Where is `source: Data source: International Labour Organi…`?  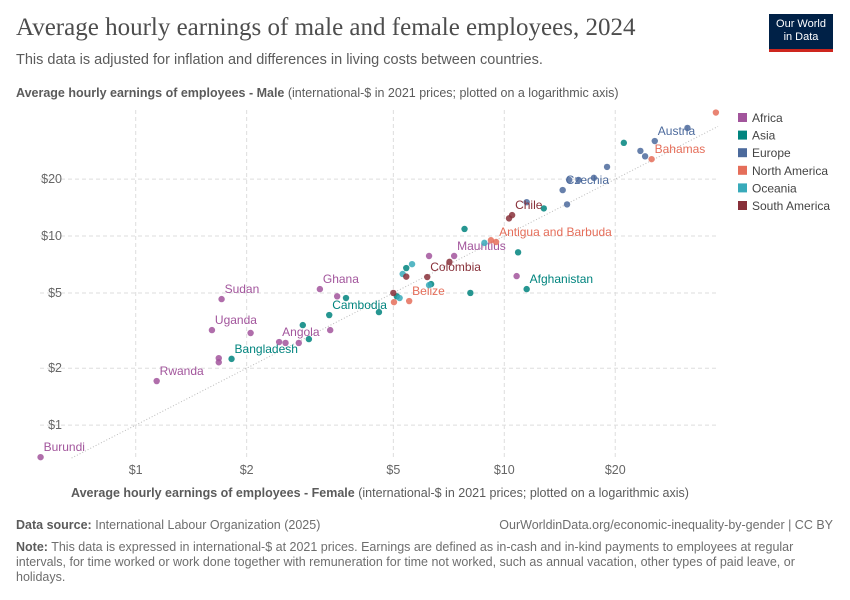
source: Data source: International Labour Organi… is located at coordinates (168, 525).